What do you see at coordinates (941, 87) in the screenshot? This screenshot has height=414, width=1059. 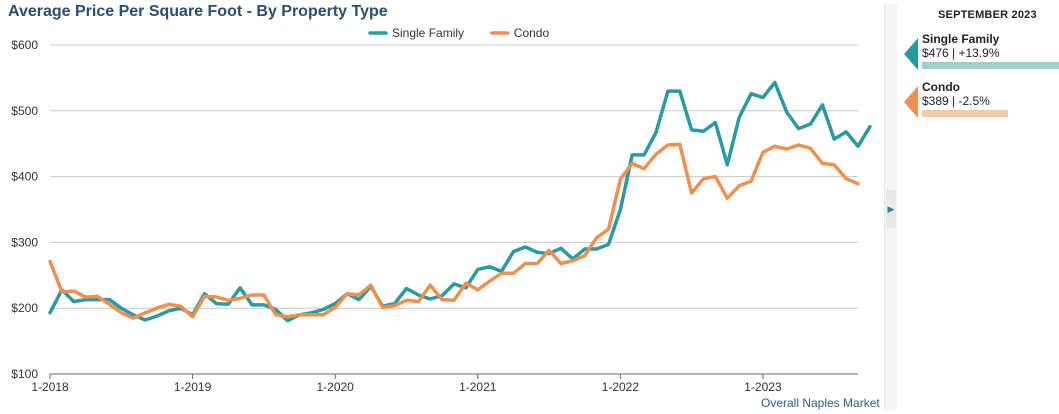 I see `summary-name: Condo` at bounding box center [941, 87].